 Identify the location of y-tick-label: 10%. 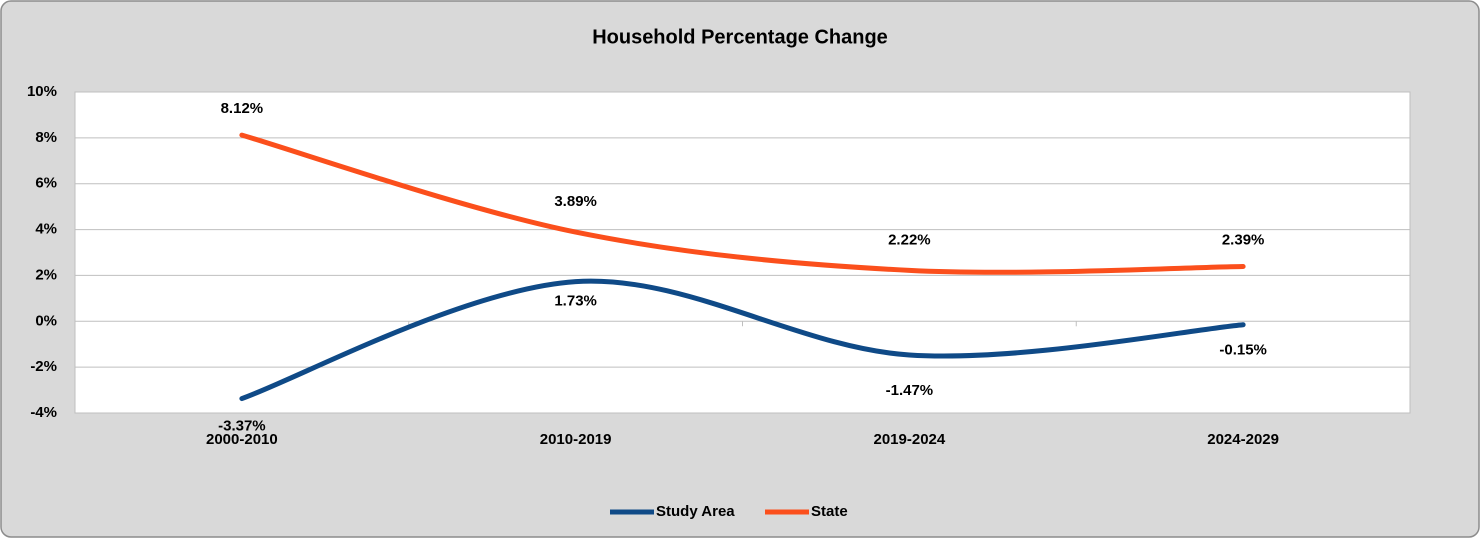
(42, 91).